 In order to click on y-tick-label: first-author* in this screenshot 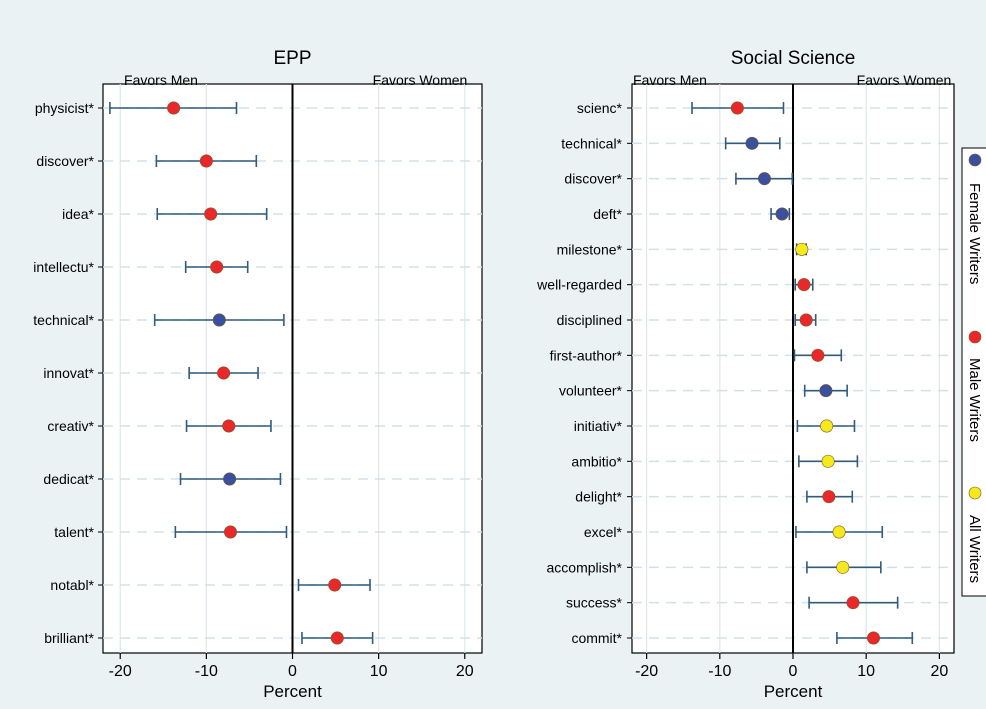, I will do `click(586, 355)`.